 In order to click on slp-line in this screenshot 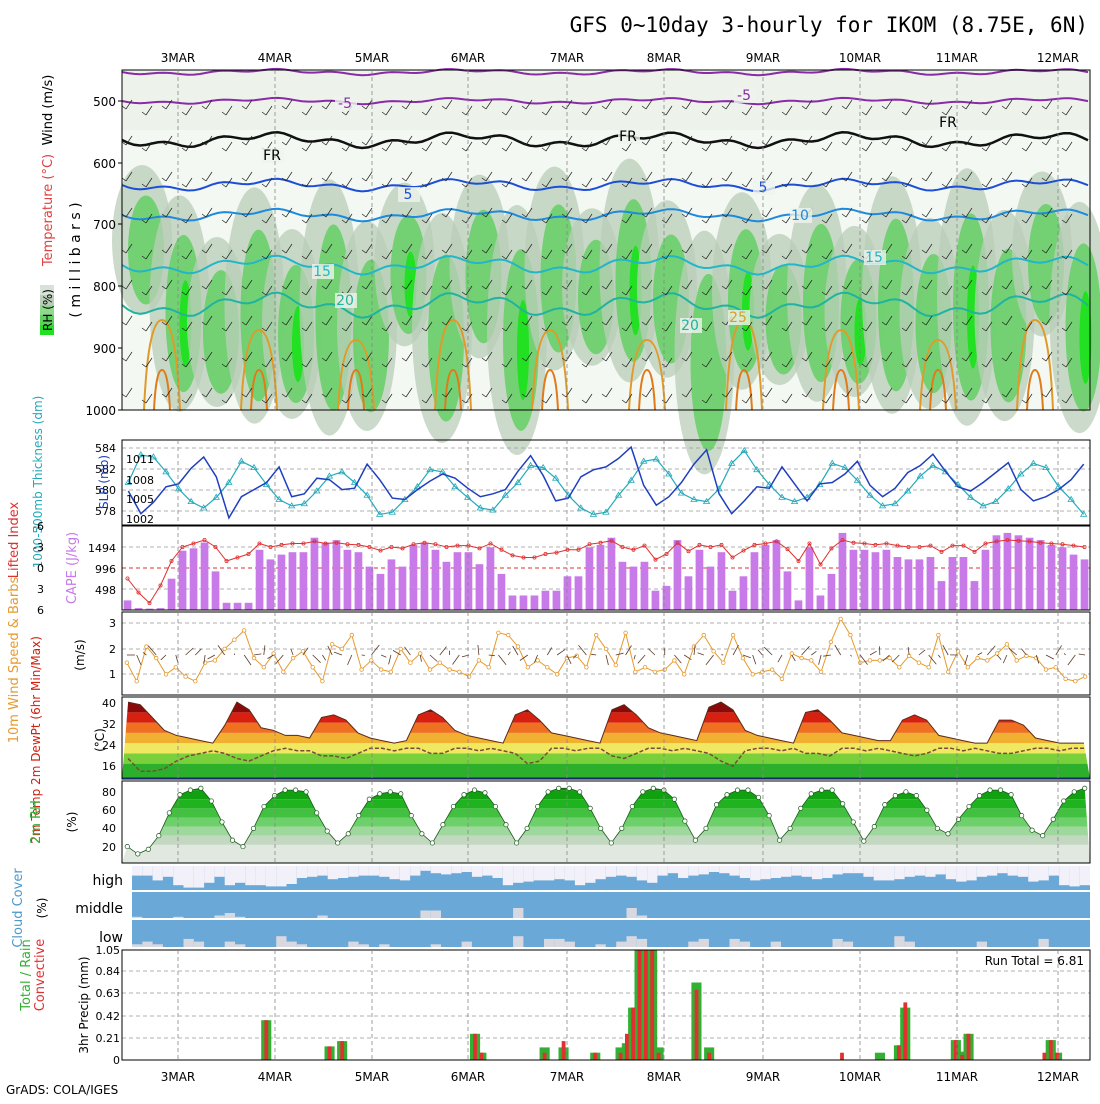, I will do `click(605, 482)`.